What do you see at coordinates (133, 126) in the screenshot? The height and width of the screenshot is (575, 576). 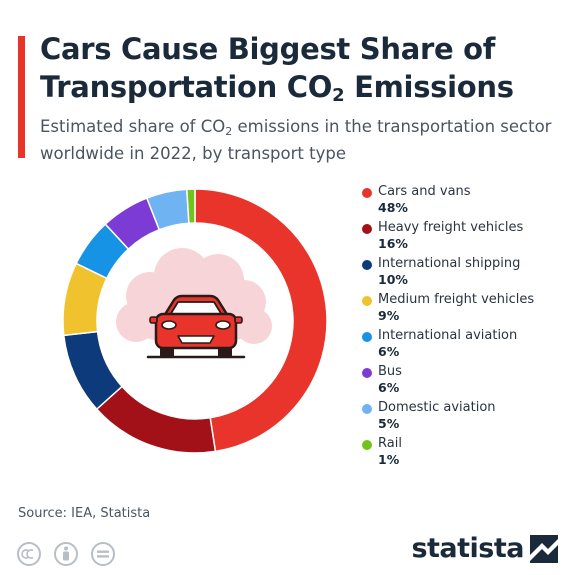 I see `subtitle-start: Estimated share of CO` at bounding box center [133, 126].